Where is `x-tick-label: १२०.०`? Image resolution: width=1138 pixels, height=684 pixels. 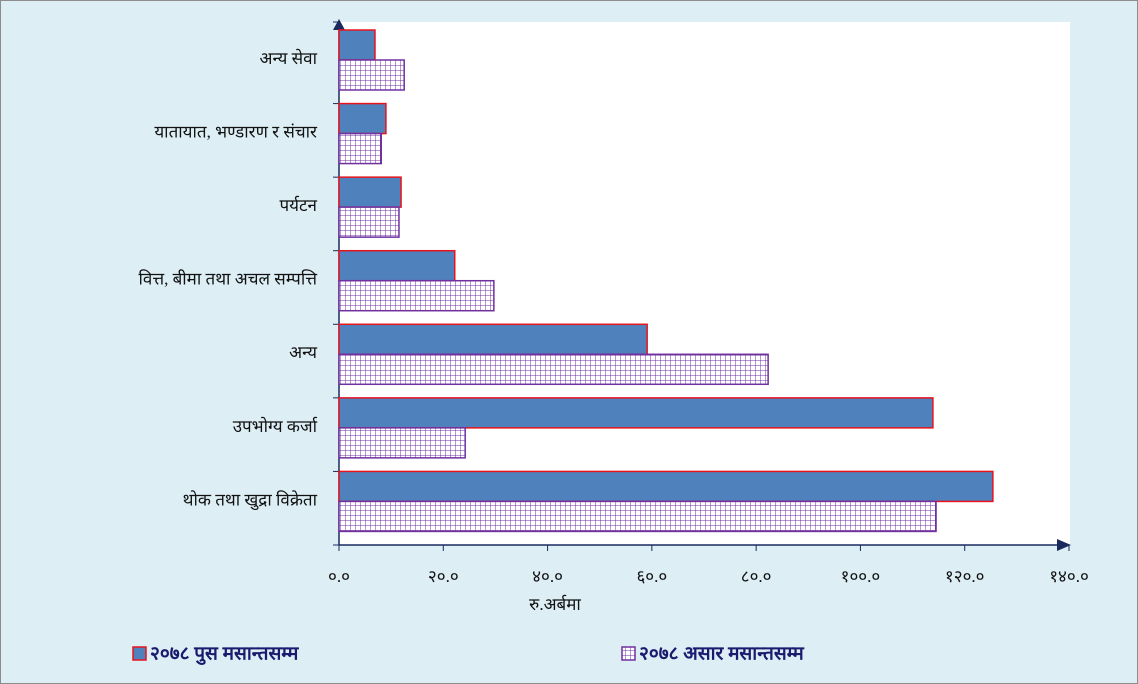
x-tick-label: १२०.० is located at coordinates (965, 576).